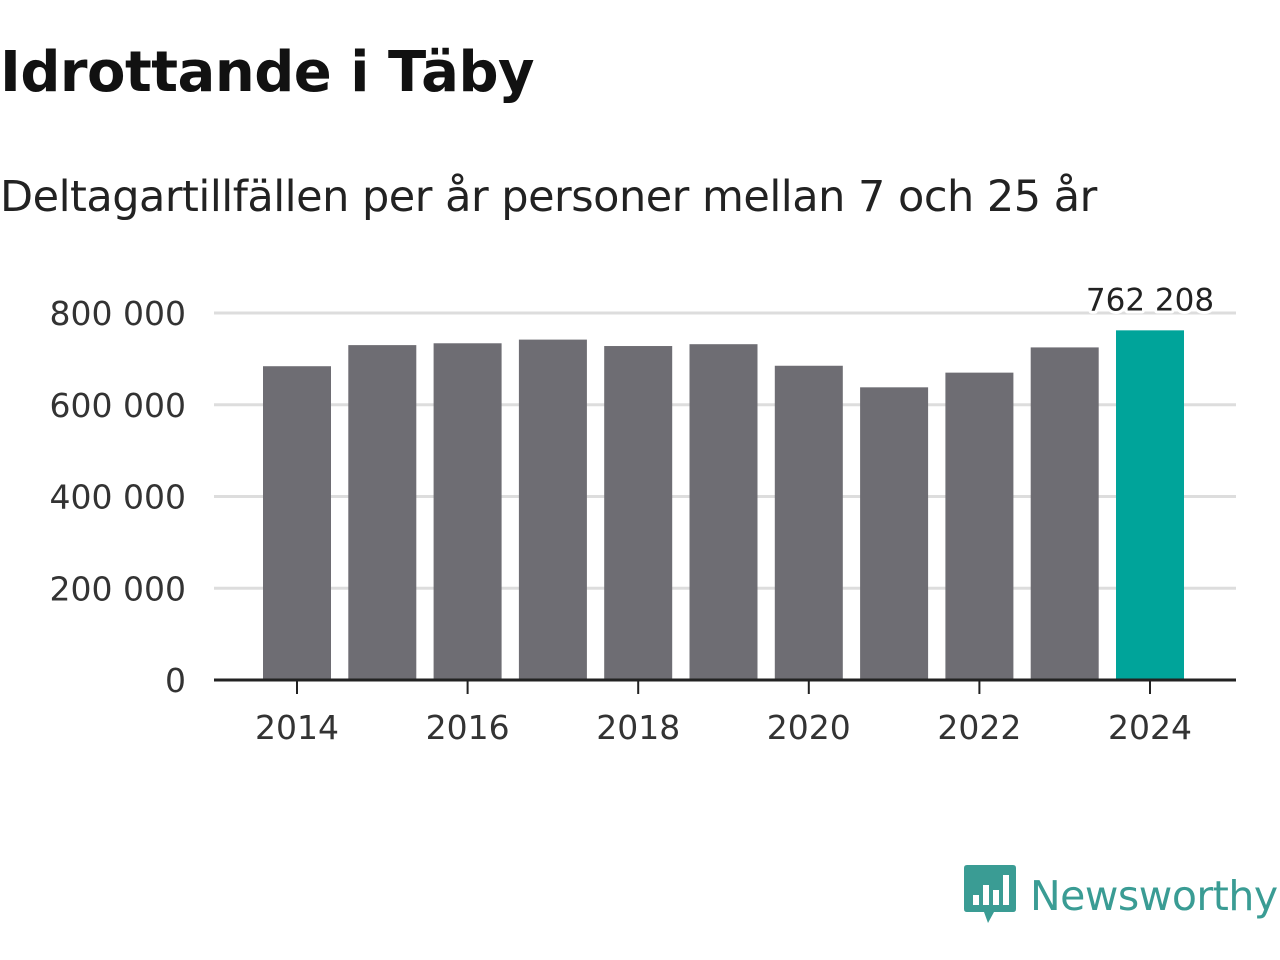  Describe the element at coordinates (979, 526) in the screenshot. I see `bar-2022` at that location.